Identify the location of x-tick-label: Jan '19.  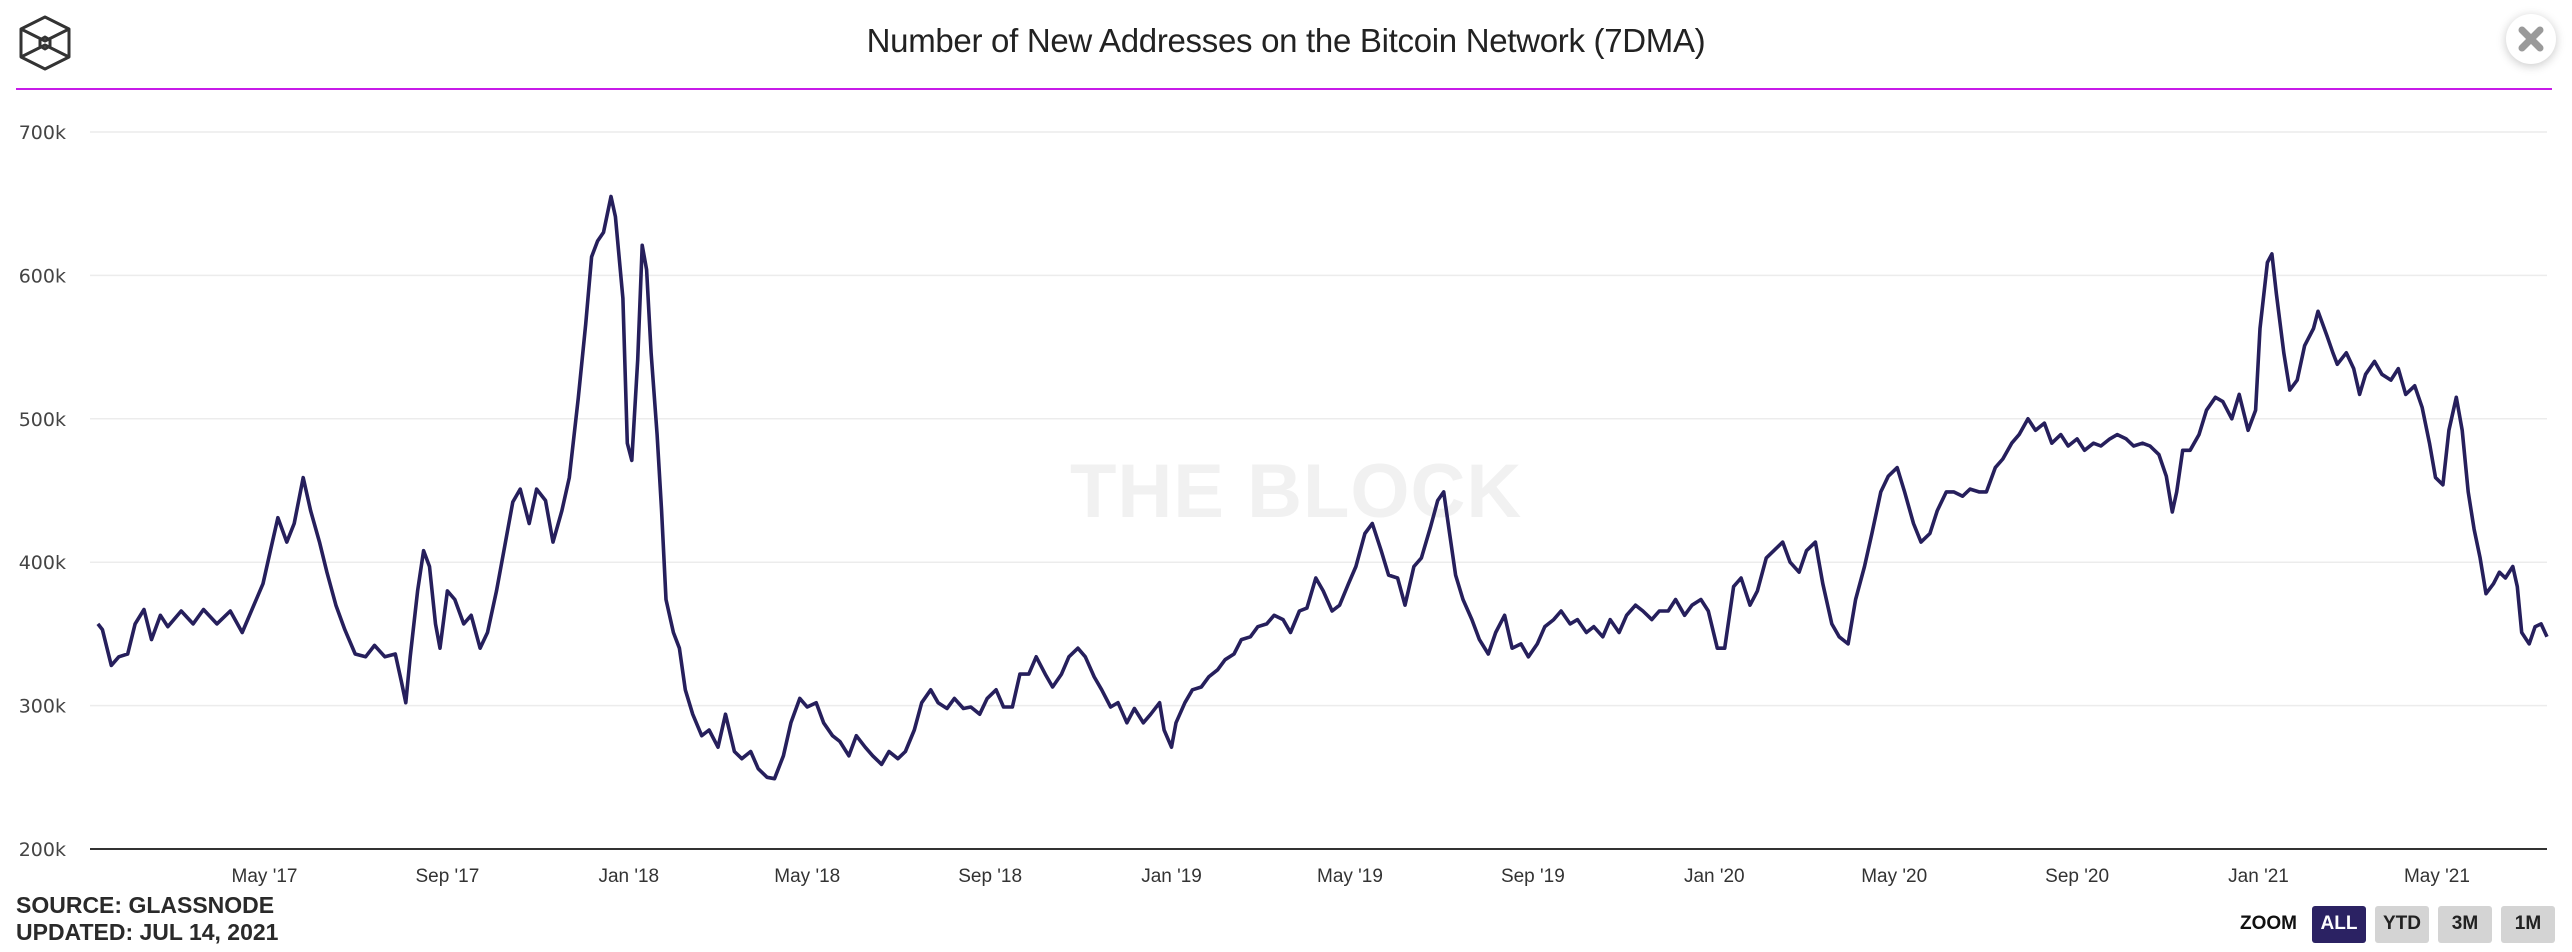
(1171, 876).